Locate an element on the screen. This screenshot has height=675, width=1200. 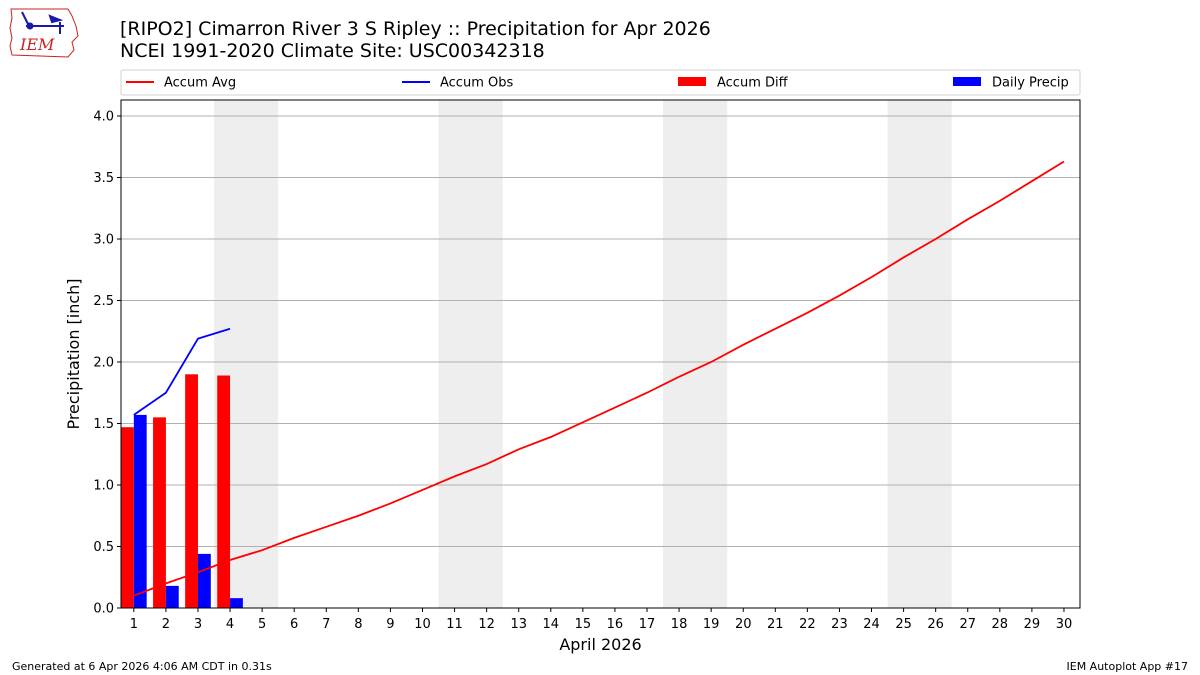
x-tick-label: 18 is located at coordinates (679, 624).